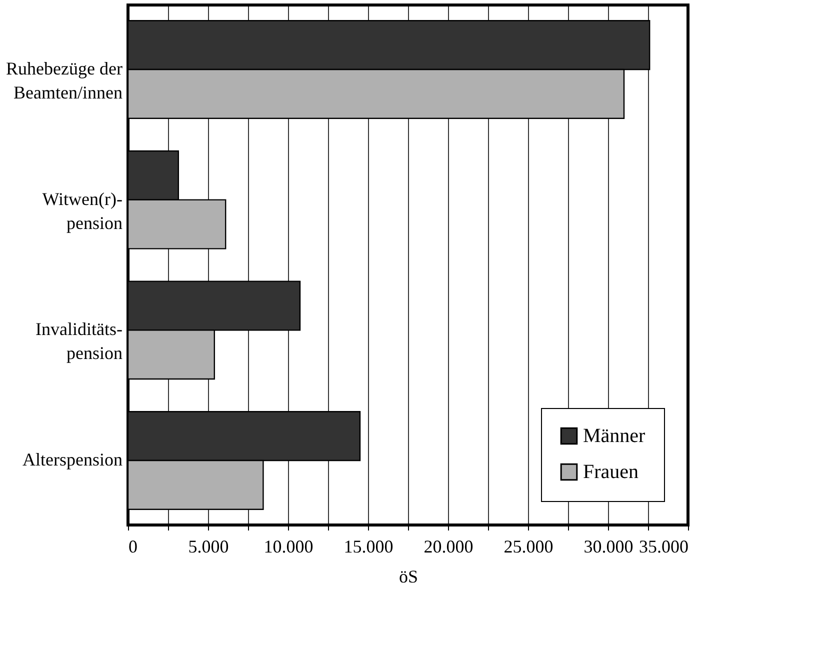  I want to click on x-tick-label: 20.000, so click(449, 546).